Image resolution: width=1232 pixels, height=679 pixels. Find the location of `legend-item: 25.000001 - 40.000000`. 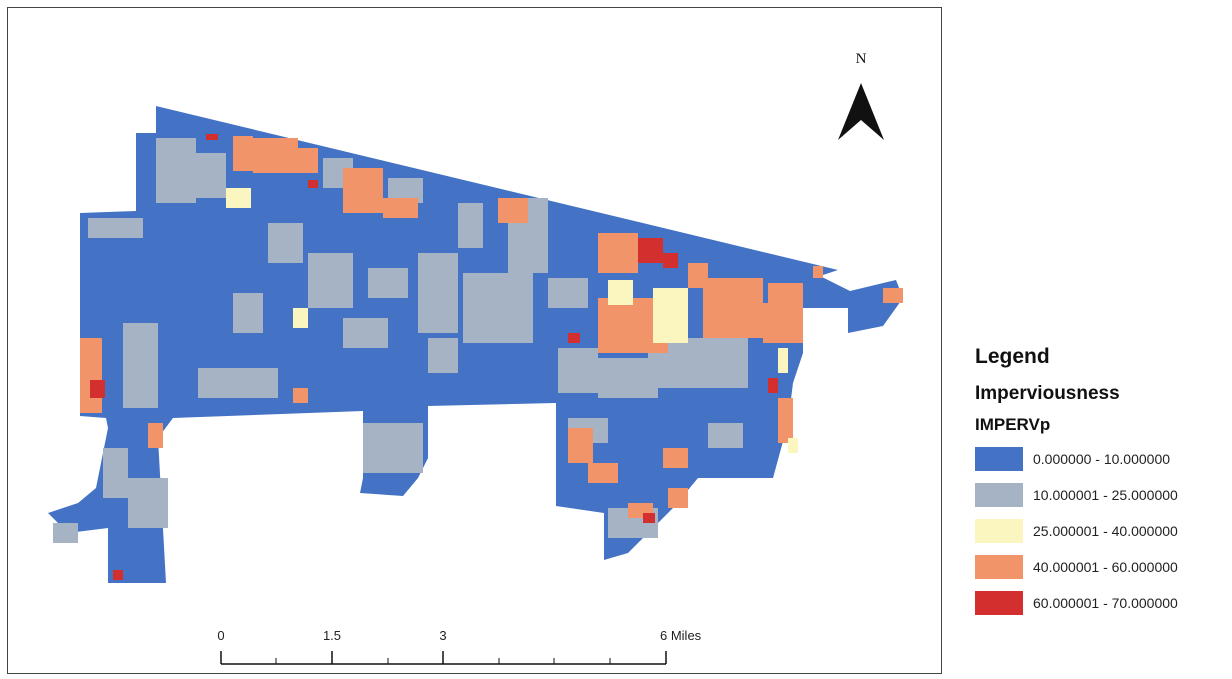

legend-item: 25.000001 - 40.000000 is located at coordinates (1102, 531).